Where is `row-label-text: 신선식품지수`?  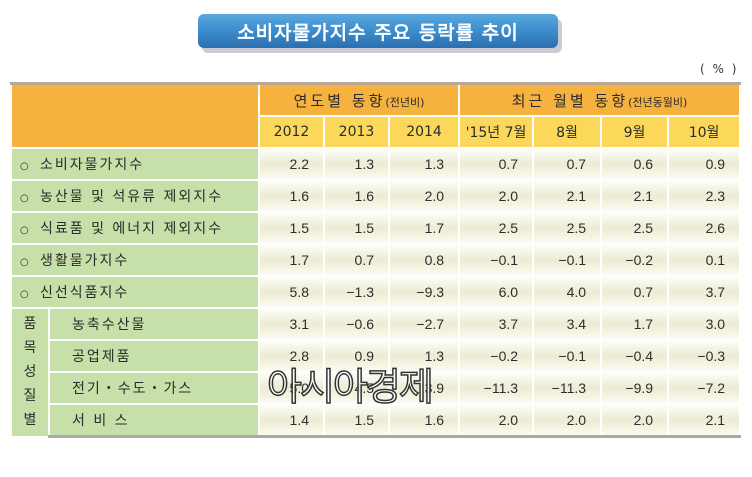 row-label-text: 신선식품지수 is located at coordinates (85, 293).